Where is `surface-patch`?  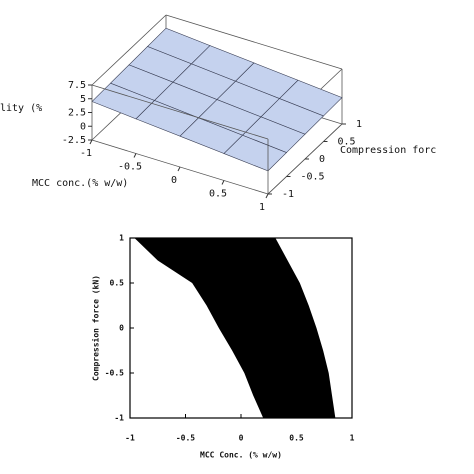 surface-patch is located at coordinates (255, 153).